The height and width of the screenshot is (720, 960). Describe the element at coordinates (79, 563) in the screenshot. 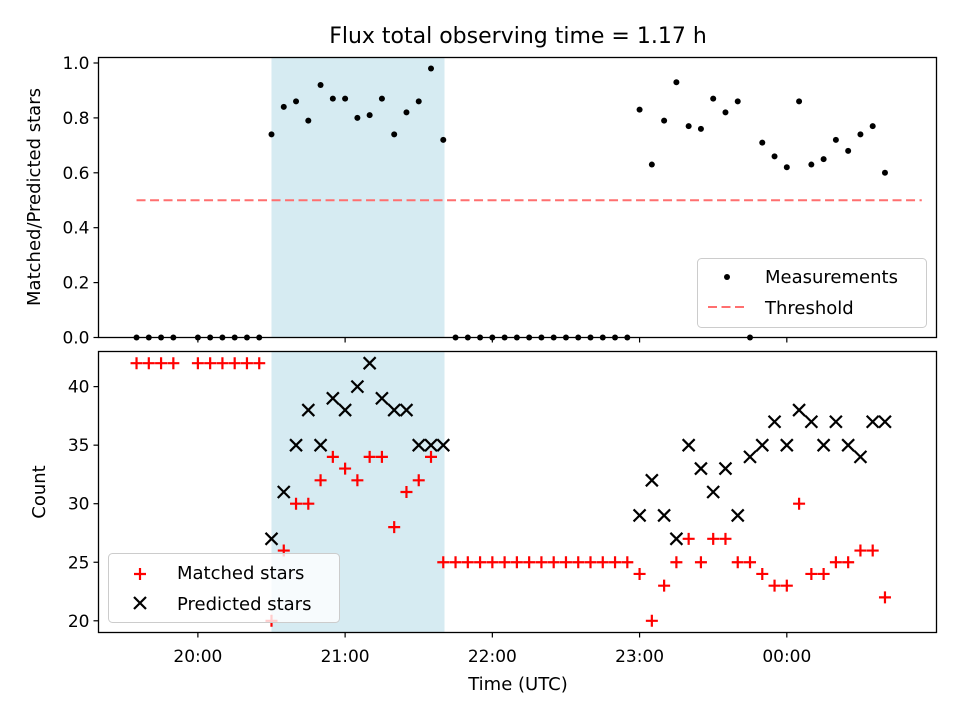

I see `count-y-tick-label: 25` at that location.